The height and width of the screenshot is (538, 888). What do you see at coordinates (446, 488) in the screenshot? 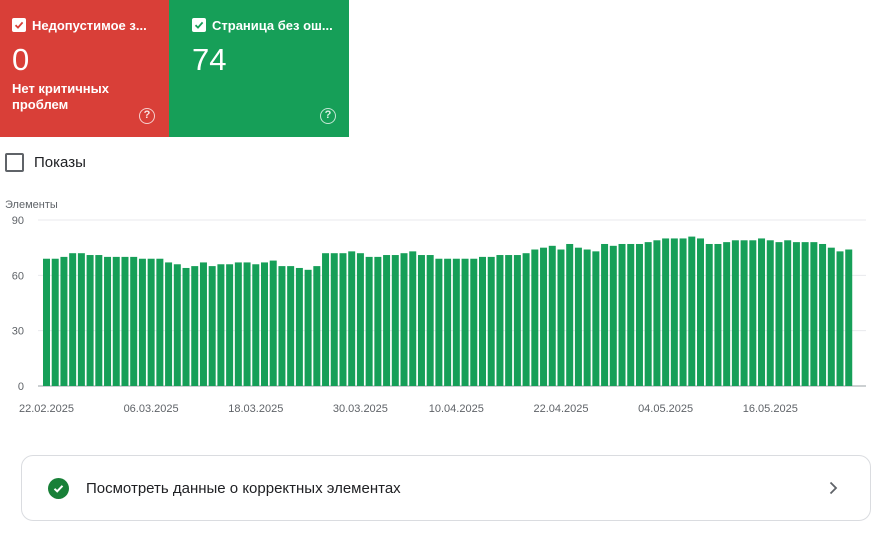
I see `view-valid-items-link: Посмотреть данные о корректных элементах` at bounding box center [446, 488].